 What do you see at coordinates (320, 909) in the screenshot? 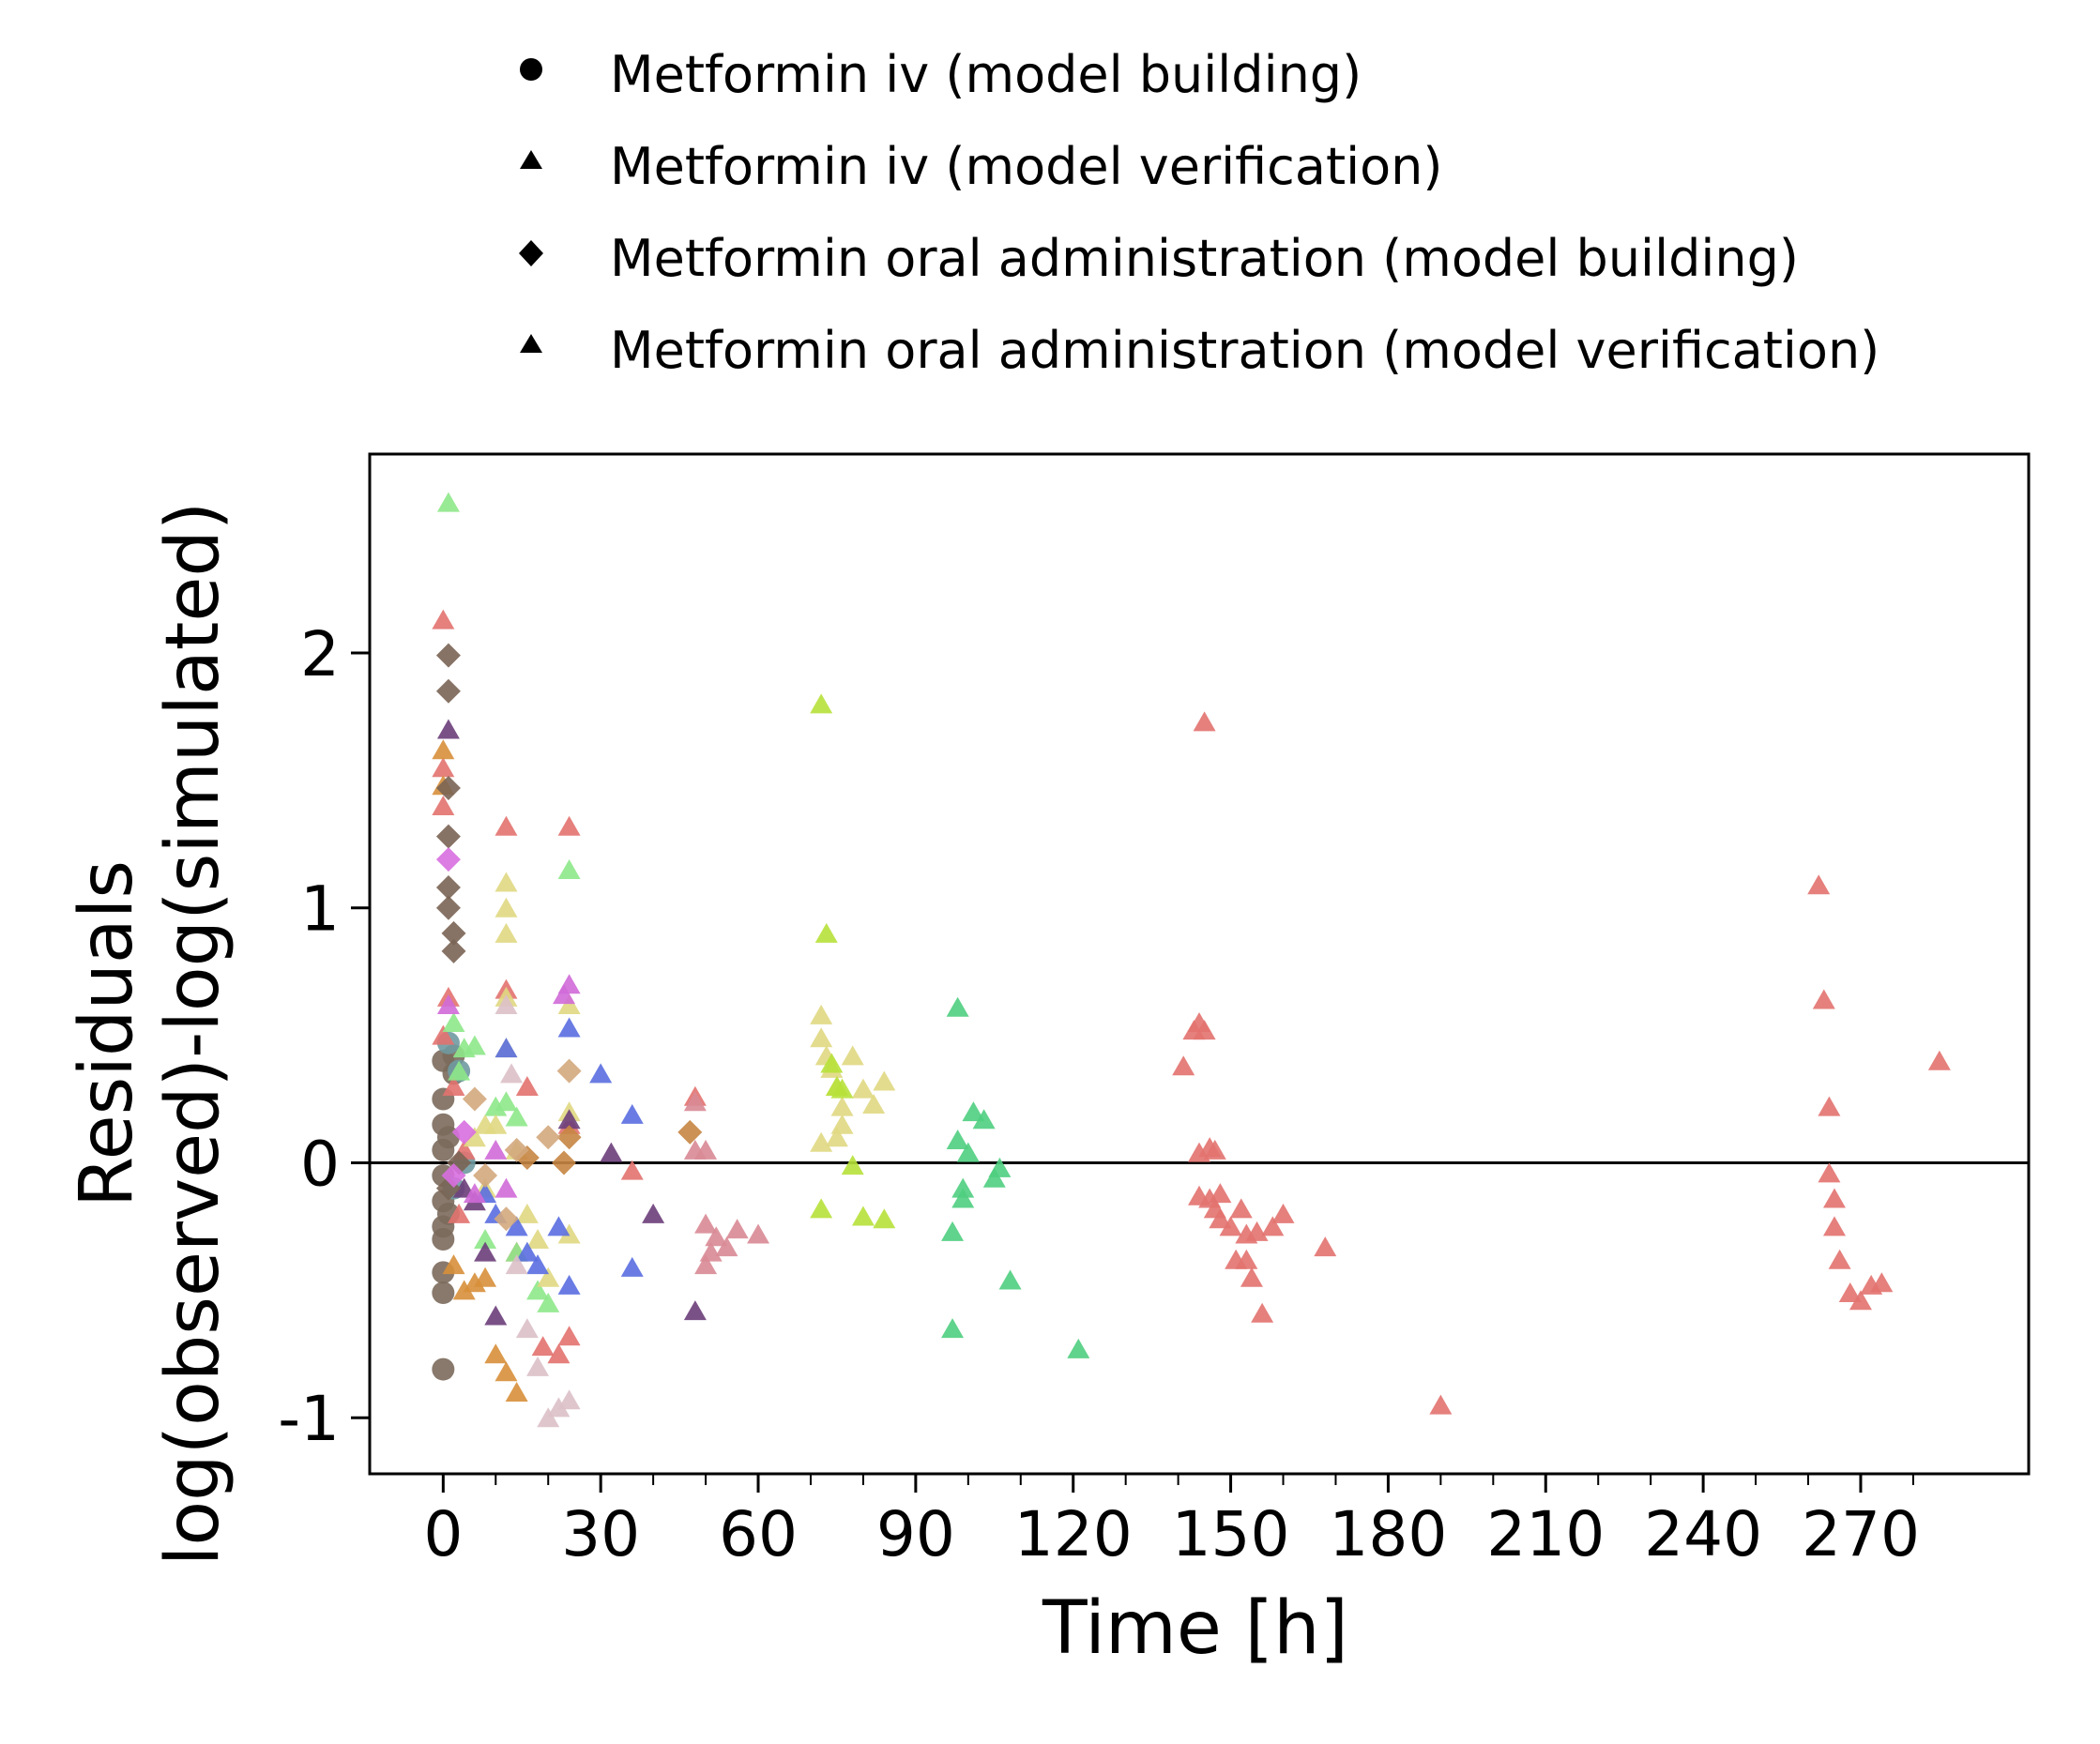
I see `y-tick-label: 1` at bounding box center [320, 909].